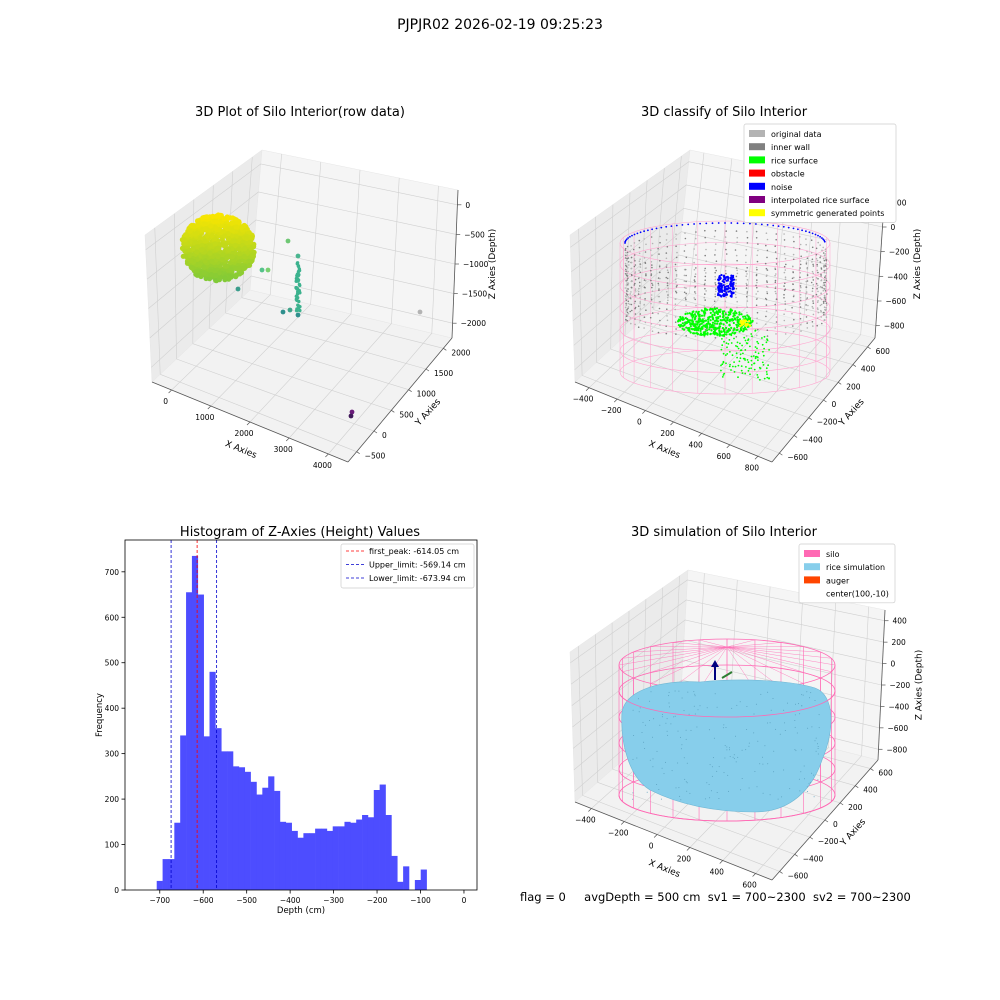 This screenshot has height=1000, width=1000. What do you see at coordinates (757, 213) in the screenshot?
I see `legend-swatch` at bounding box center [757, 213].